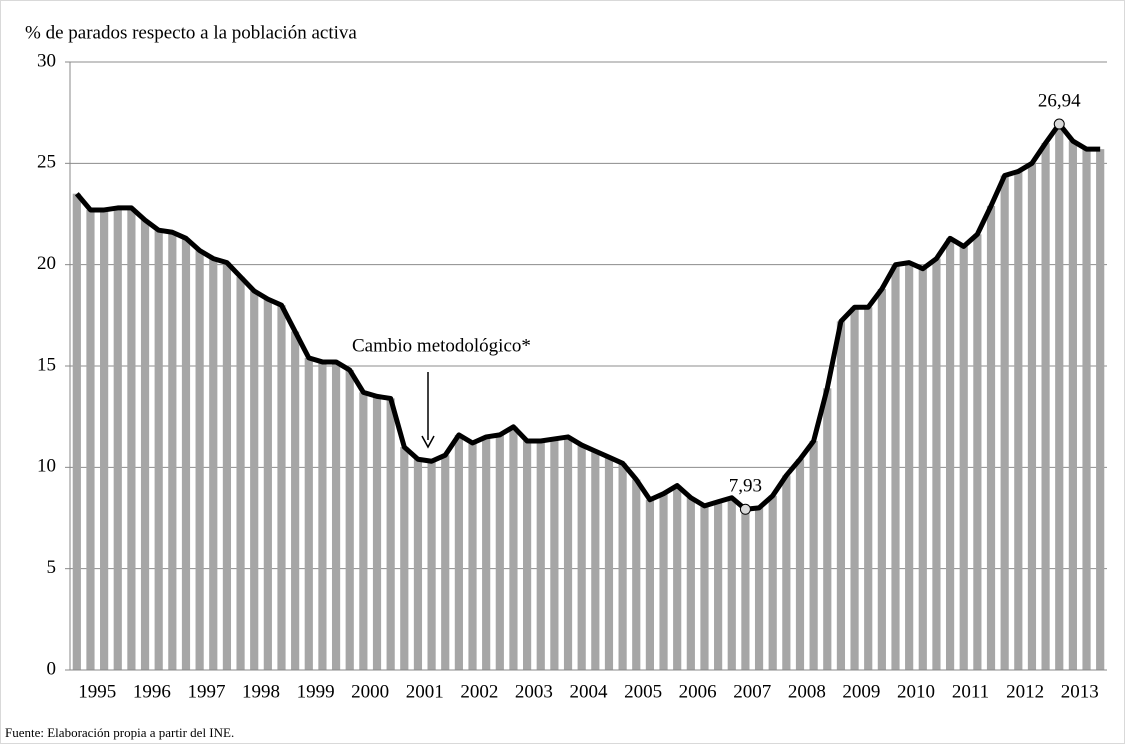 The image size is (1125, 749). Describe the element at coordinates (206, 691) in the screenshot. I see `x-tick-label: 1997` at that location.